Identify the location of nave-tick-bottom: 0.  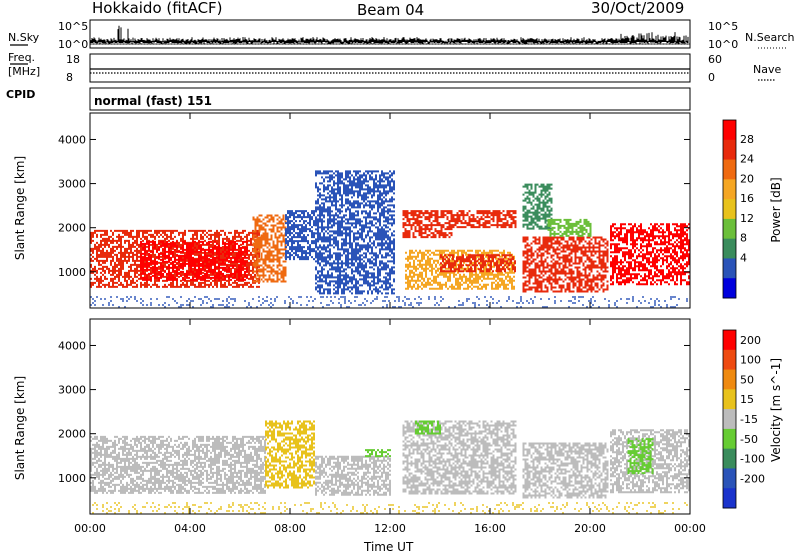
(711, 77).